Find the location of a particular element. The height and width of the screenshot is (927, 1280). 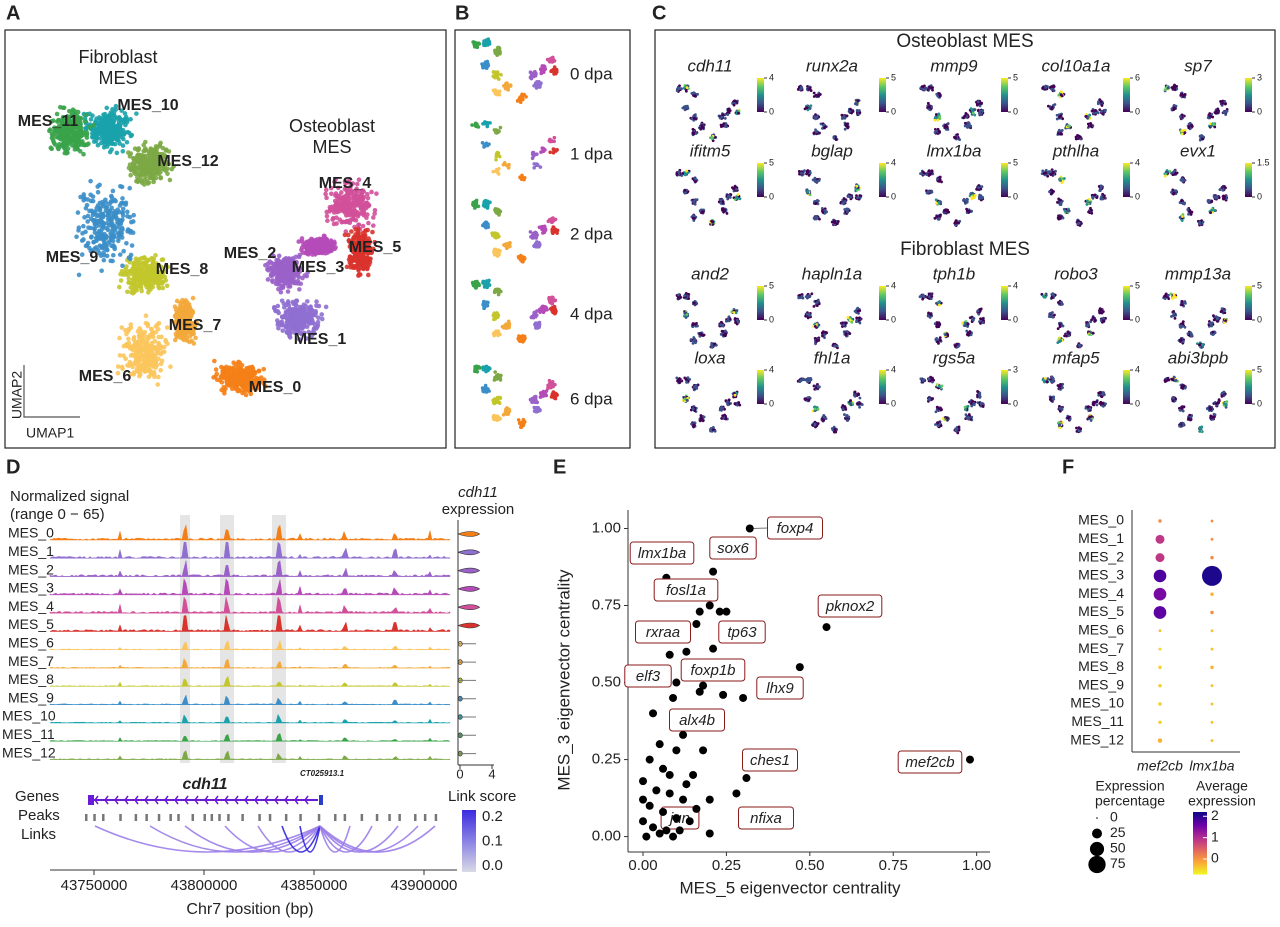

cluster-label: MES_12 is located at coordinates (187, 161).